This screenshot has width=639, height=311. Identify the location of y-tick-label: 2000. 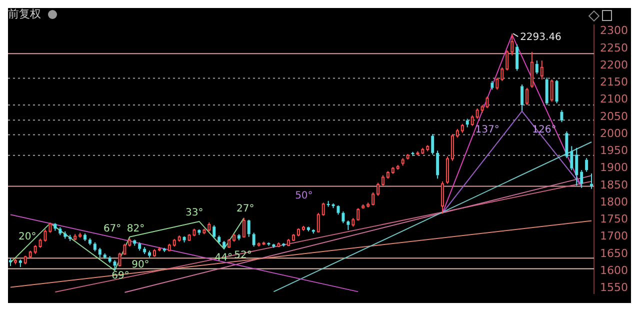
(614, 133).